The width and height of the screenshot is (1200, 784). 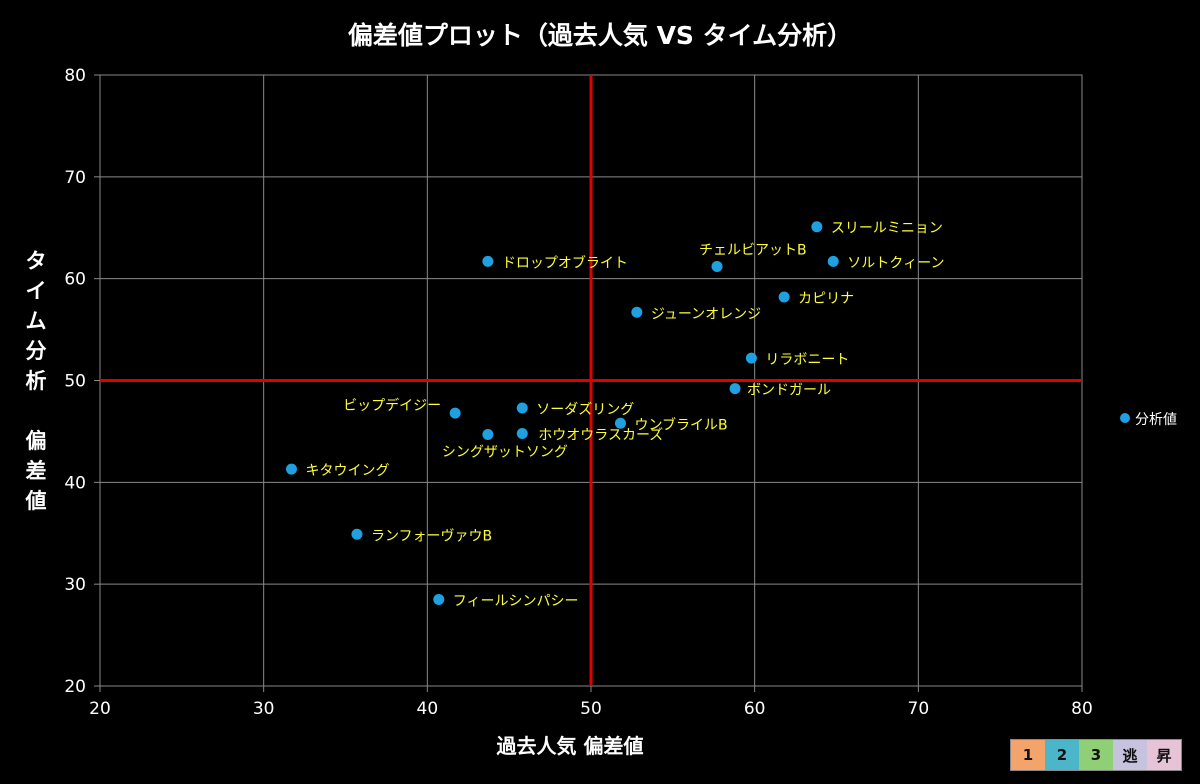 What do you see at coordinates (36, 501) in the screenshot?
I see `y-axis-label-char: 値` at bounding box center [36, 501].